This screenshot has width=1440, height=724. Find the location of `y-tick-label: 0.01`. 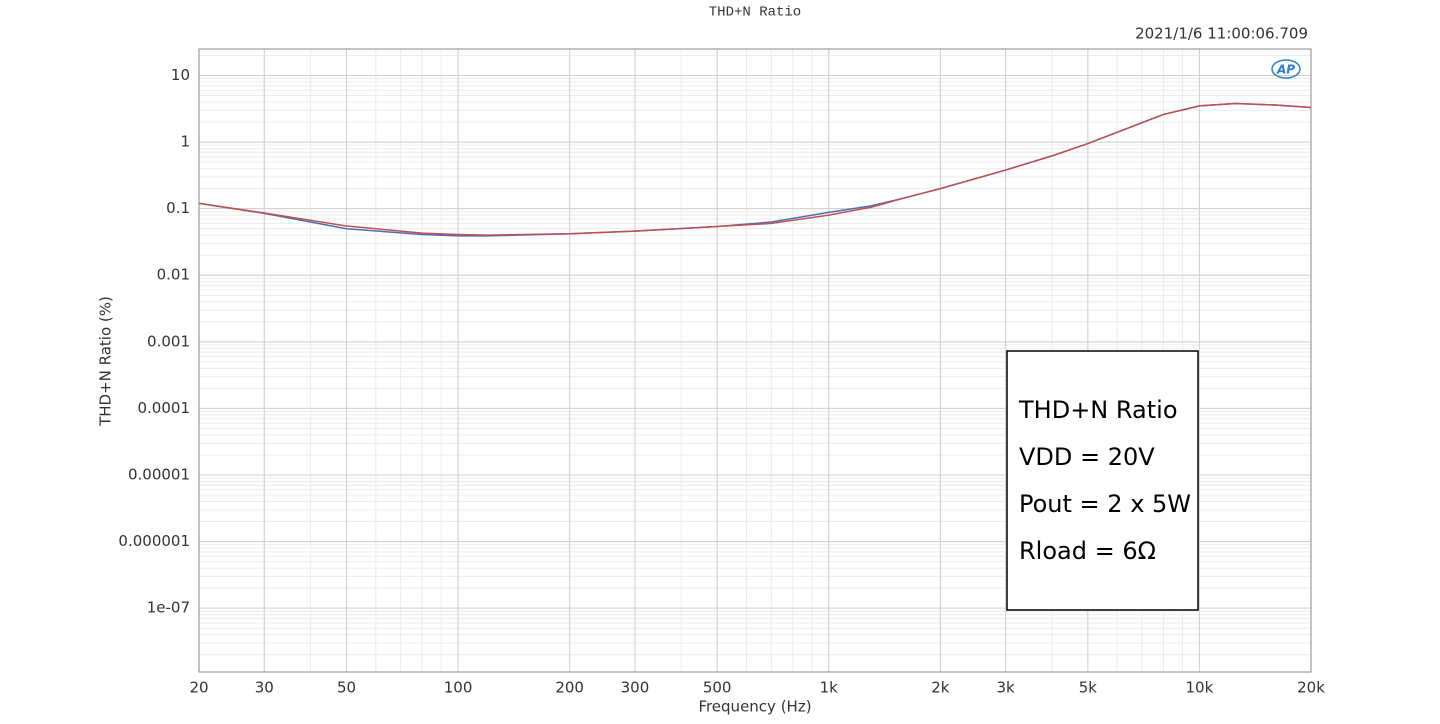

y-tick-label: 0.01 is located at coordinates (173, 275).